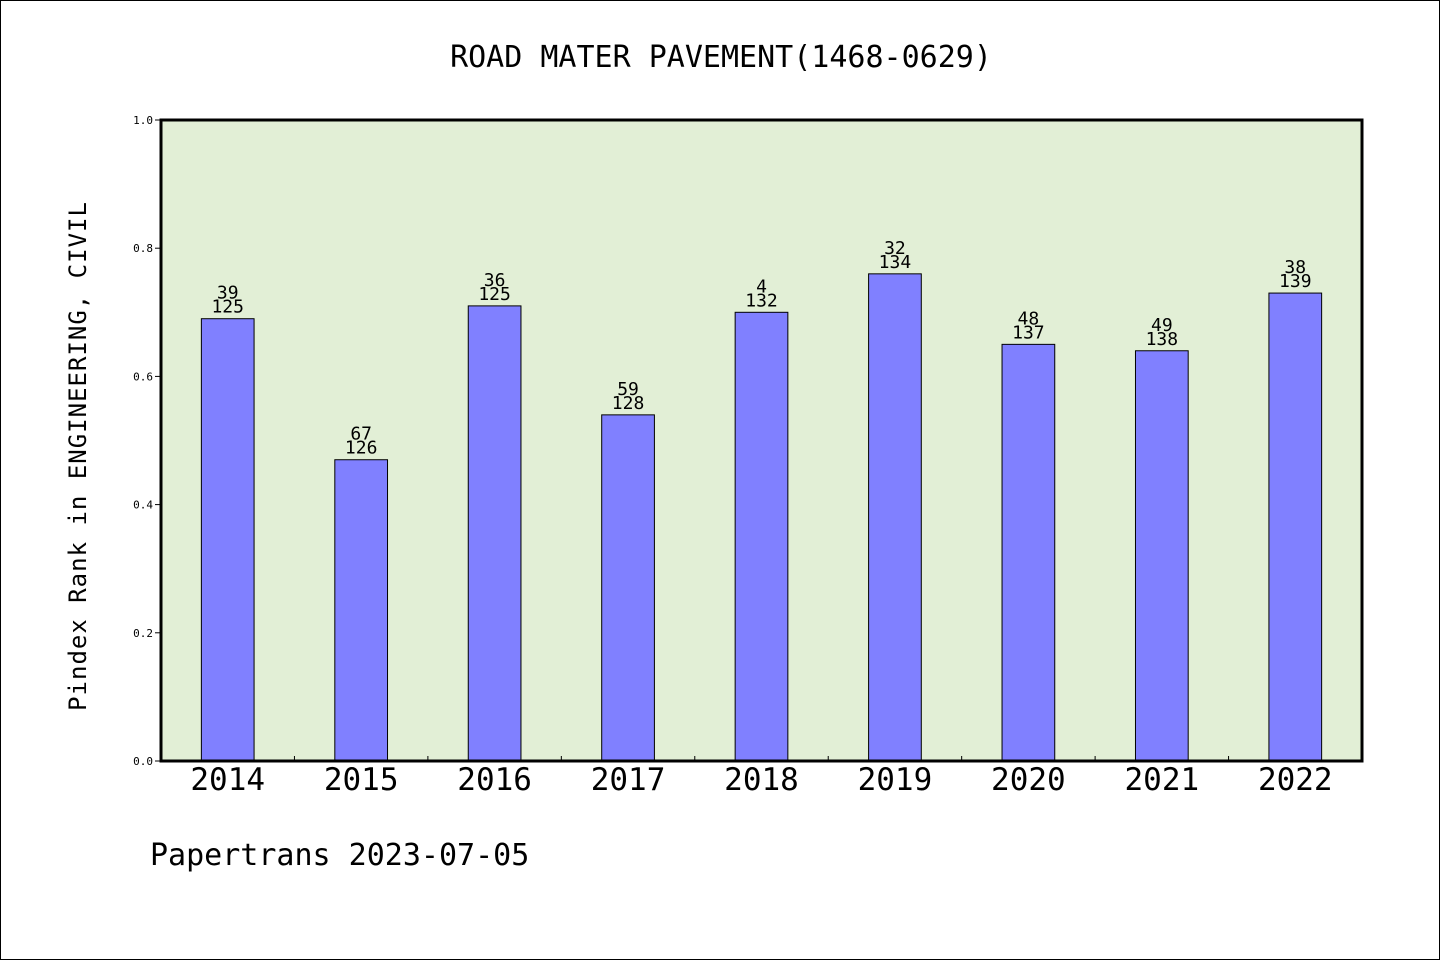 The width and height of the screenshot is (1440, 964). Describe the element at coordinates (895, 262) in the screenshot. I see `bar-total-label: 134` at that location.